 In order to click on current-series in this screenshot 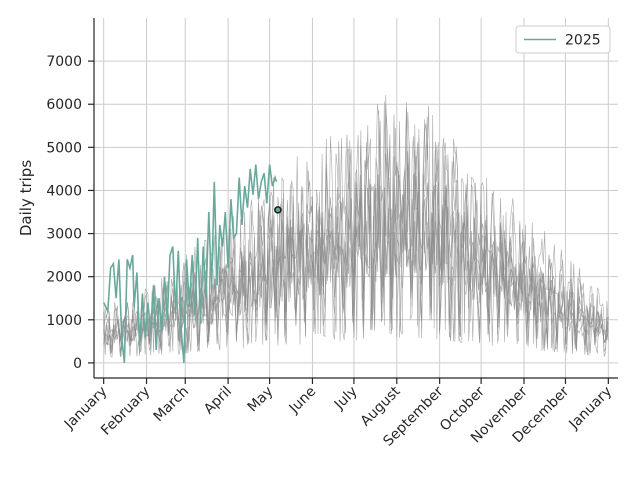, I will do `click(192, 263)`.